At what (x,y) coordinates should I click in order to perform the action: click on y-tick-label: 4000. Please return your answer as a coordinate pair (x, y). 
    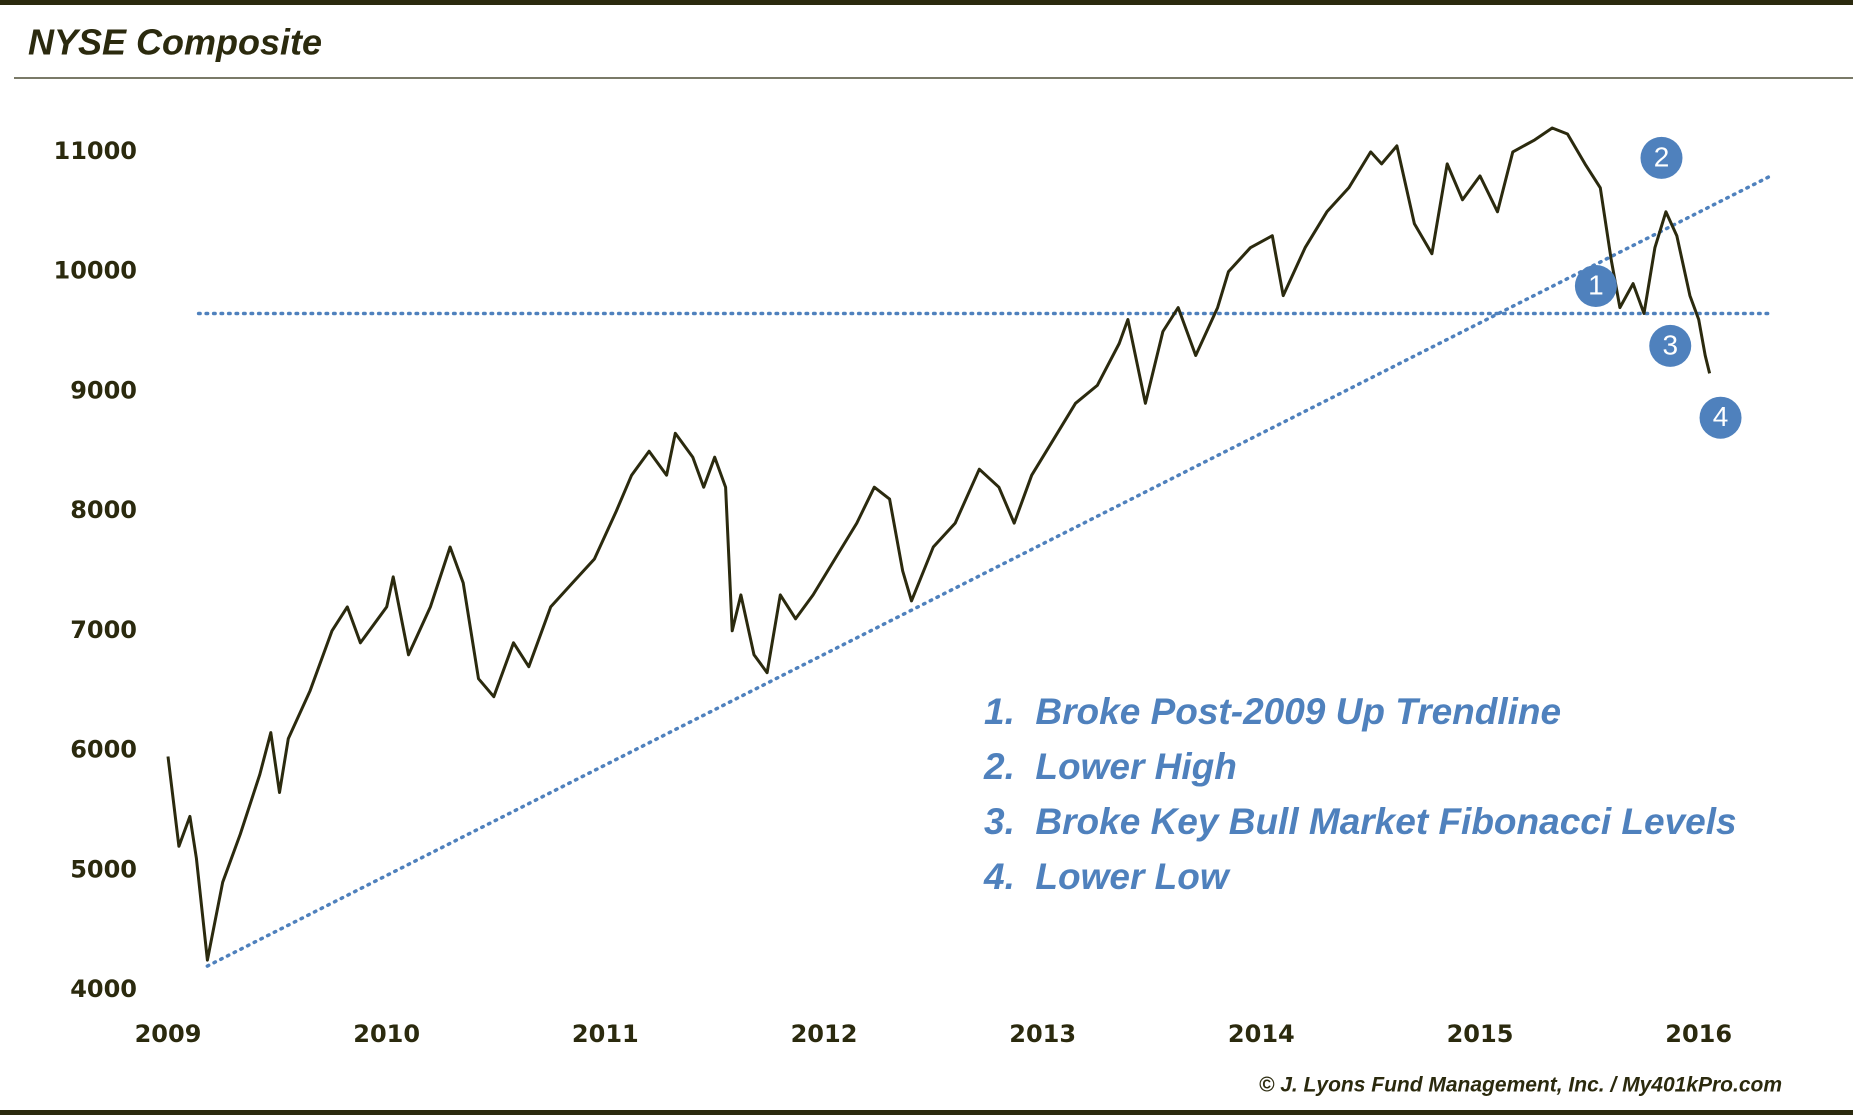
    Looking at the image, I should click on (103, 989).